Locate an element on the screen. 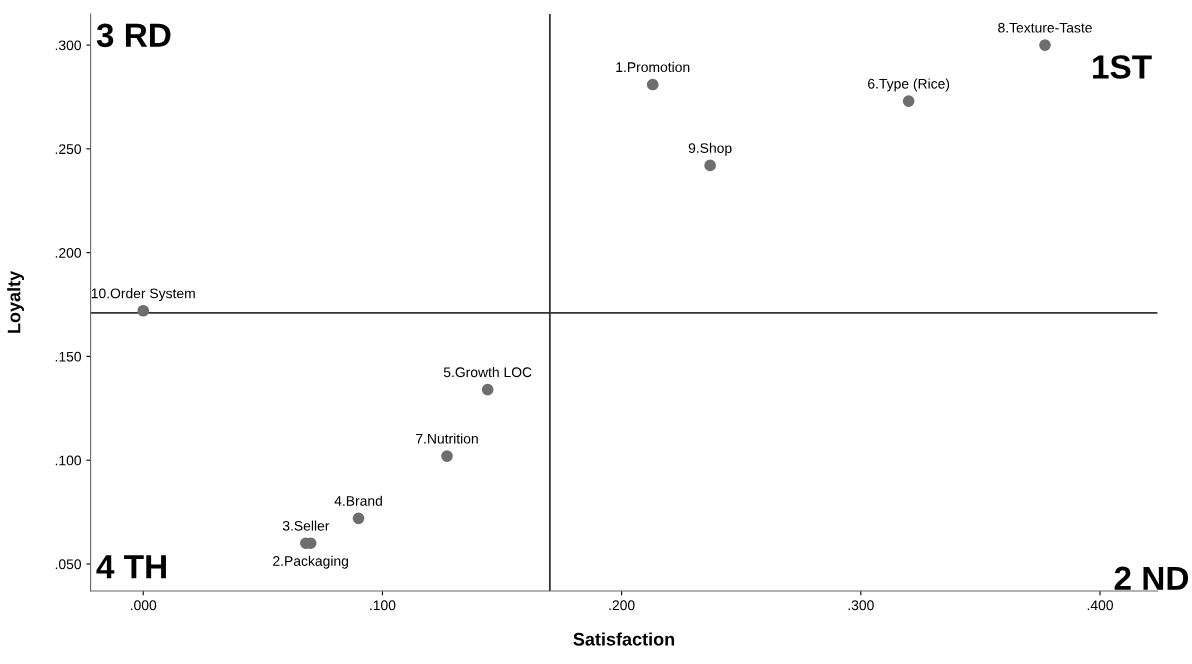  annotation: 2 ND is located at coordinates (1151, 578).